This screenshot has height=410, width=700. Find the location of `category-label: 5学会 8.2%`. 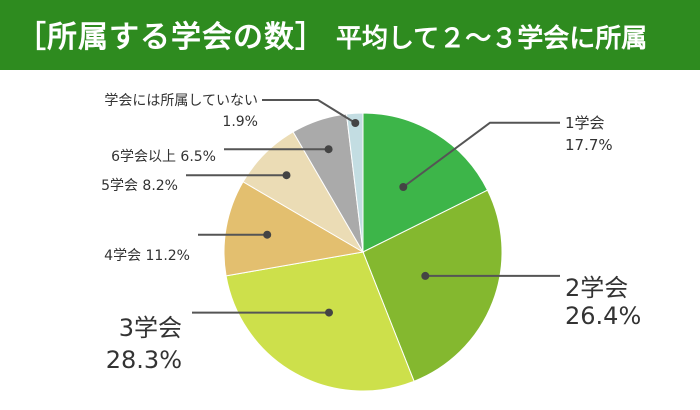

category-label: 5学会 8.2% is located at coordinates (139, 186).